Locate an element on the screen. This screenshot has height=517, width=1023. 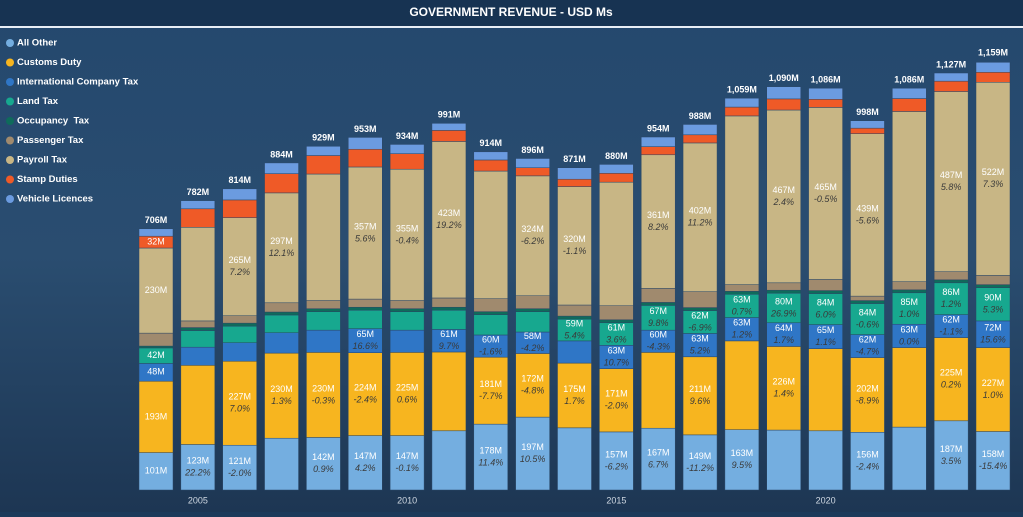
value-label: 465M is located at coordinates (825, 187).